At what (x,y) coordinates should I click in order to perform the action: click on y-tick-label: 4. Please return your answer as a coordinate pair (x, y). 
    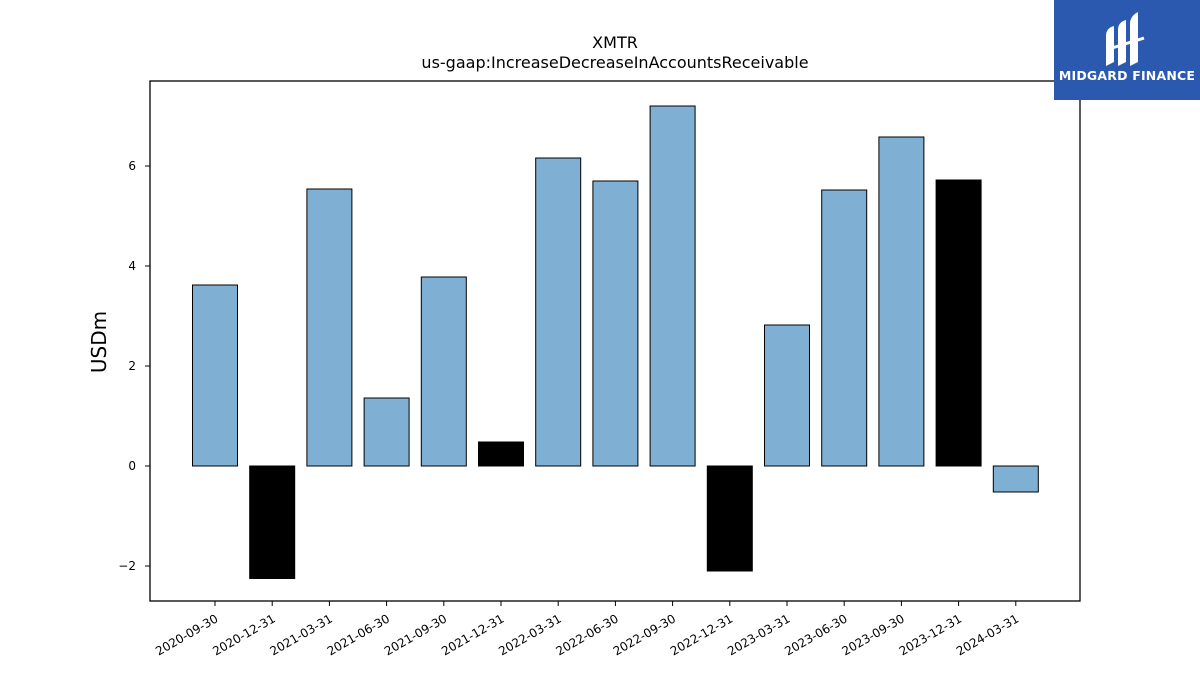
    Looking at the image, I should click on (132, 266).